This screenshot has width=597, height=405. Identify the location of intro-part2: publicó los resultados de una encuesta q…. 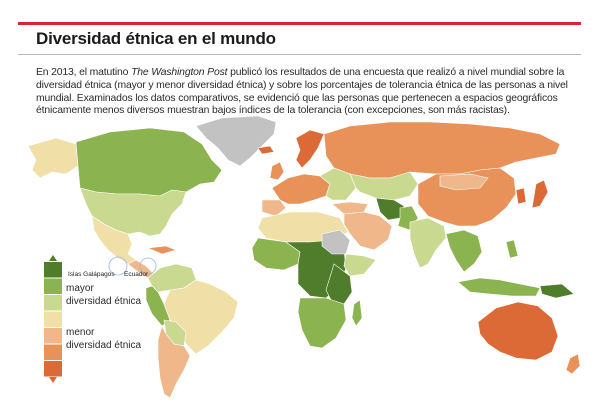
(302, 92).